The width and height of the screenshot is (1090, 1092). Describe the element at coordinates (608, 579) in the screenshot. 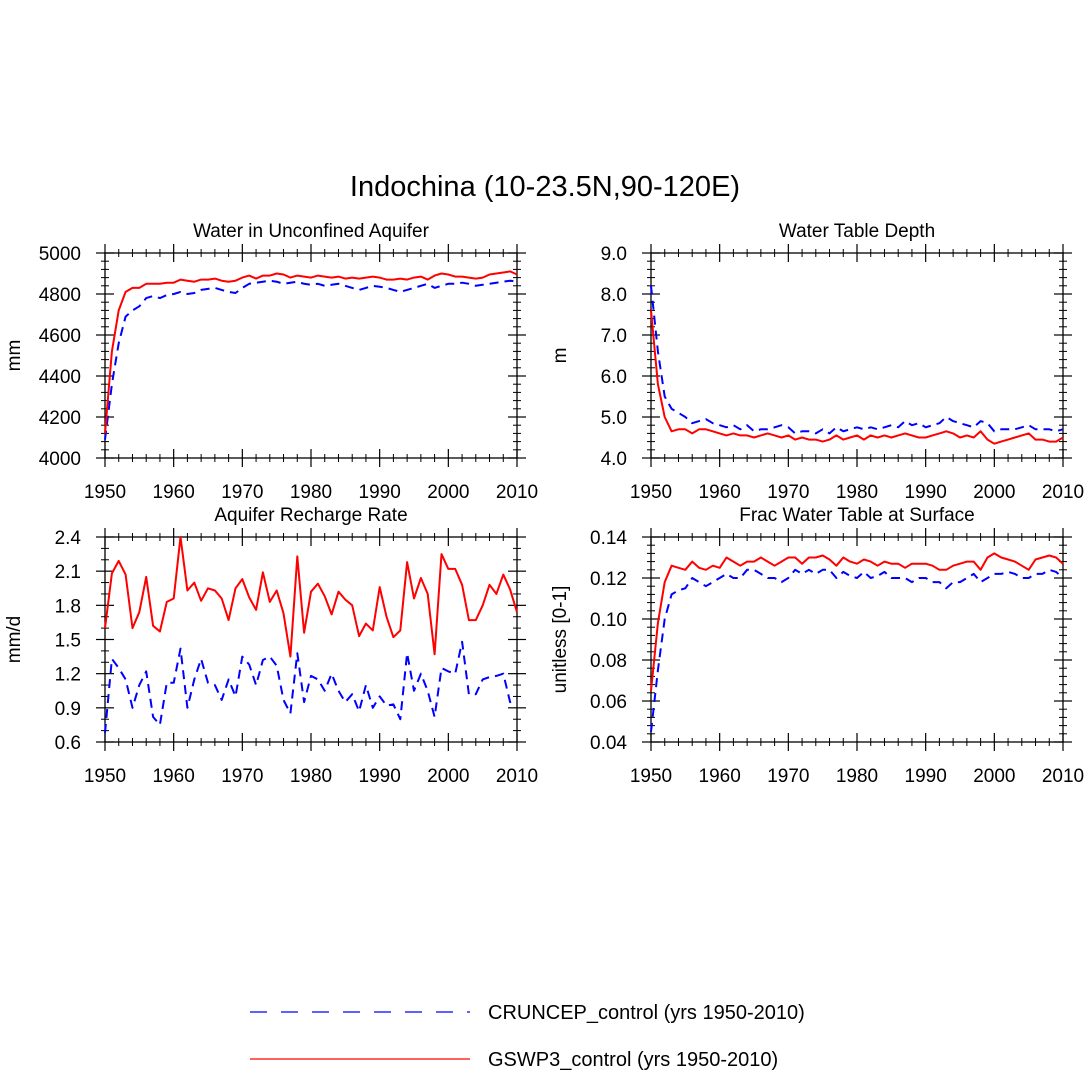

I see `y-tick-label: 0.12` at that location.